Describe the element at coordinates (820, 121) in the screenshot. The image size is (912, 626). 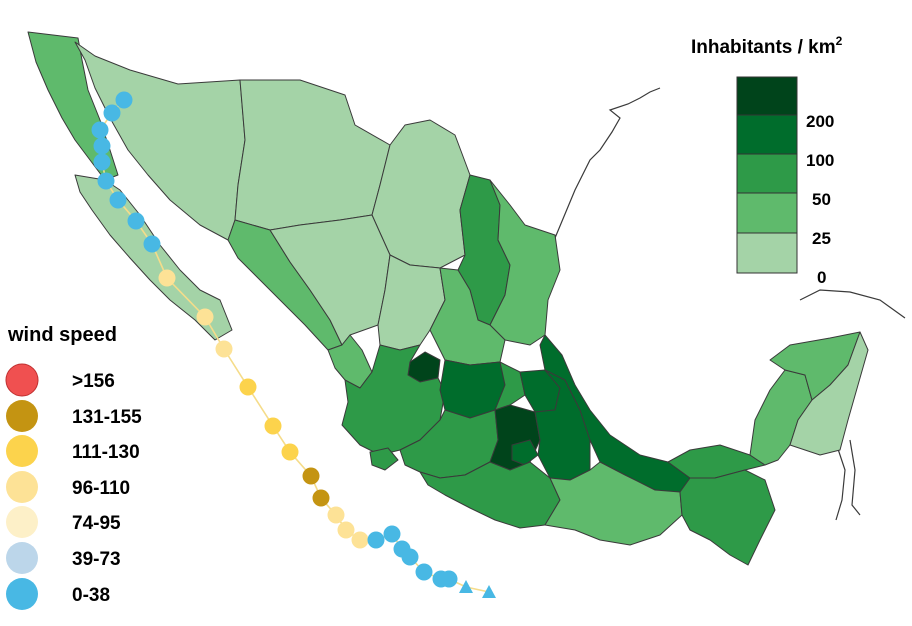
I see `density-label-200: 200` at that location.